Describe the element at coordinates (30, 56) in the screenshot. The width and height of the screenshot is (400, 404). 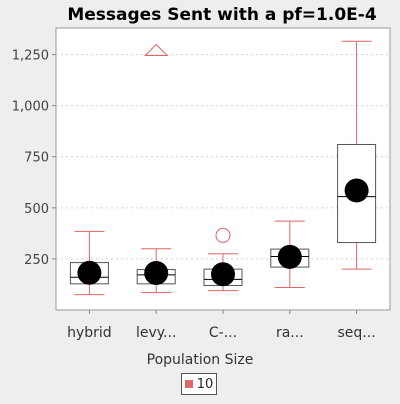
I see `y-tick-label: 1,250` at that location.